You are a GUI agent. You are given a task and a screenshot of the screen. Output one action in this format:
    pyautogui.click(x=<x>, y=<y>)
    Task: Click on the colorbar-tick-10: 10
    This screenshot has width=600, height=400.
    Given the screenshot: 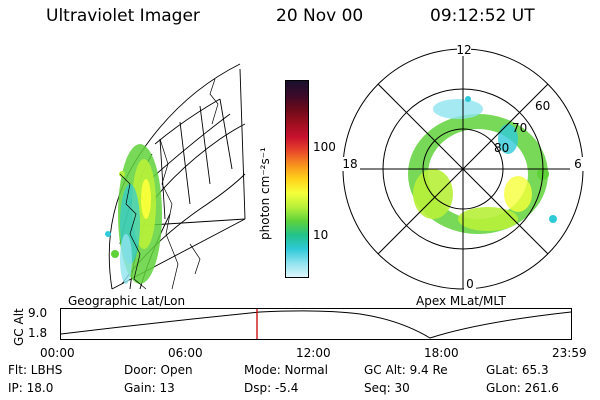 What is the action you would take?
    pyautogui.click(x=321, y=235)
    